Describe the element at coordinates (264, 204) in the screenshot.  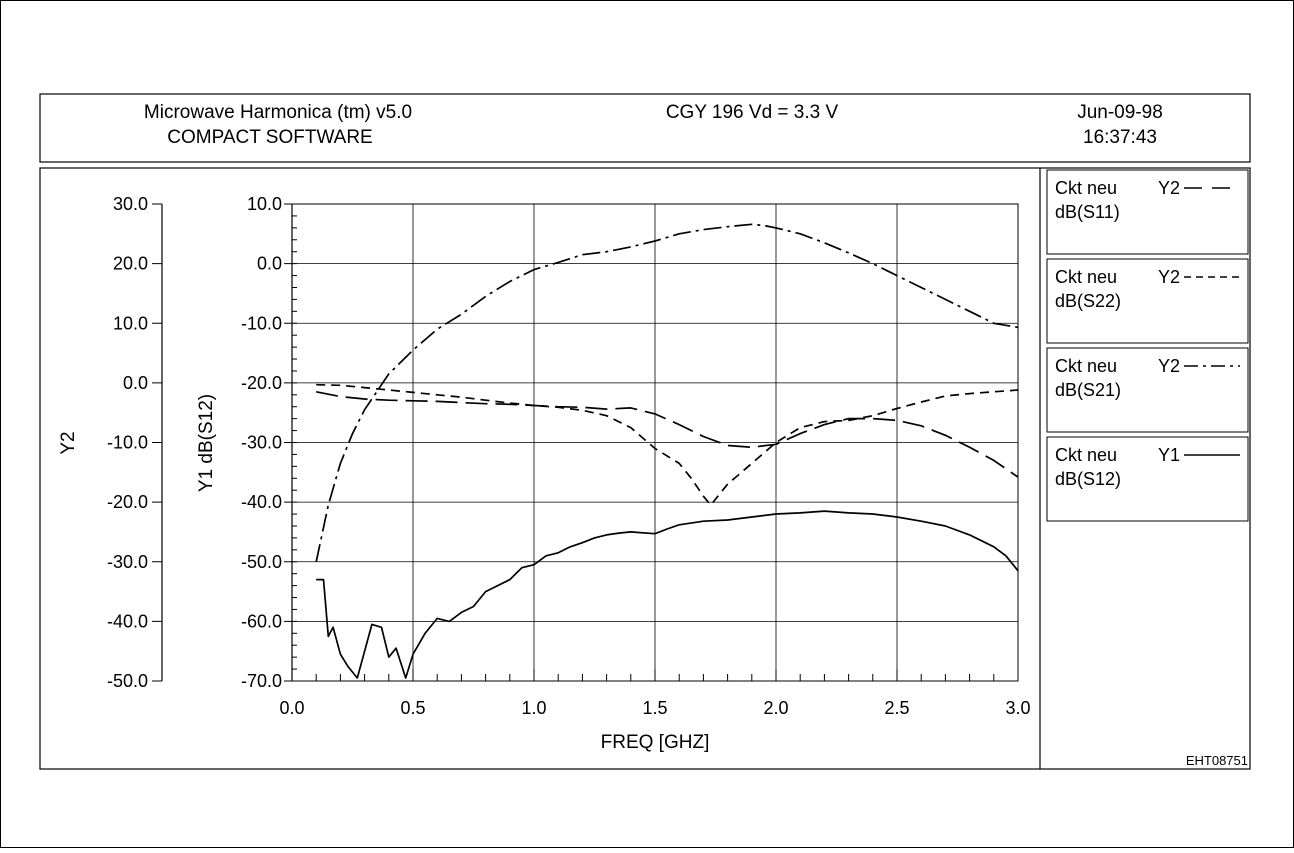
I see `y1-tick-label: 10.0` at that location.